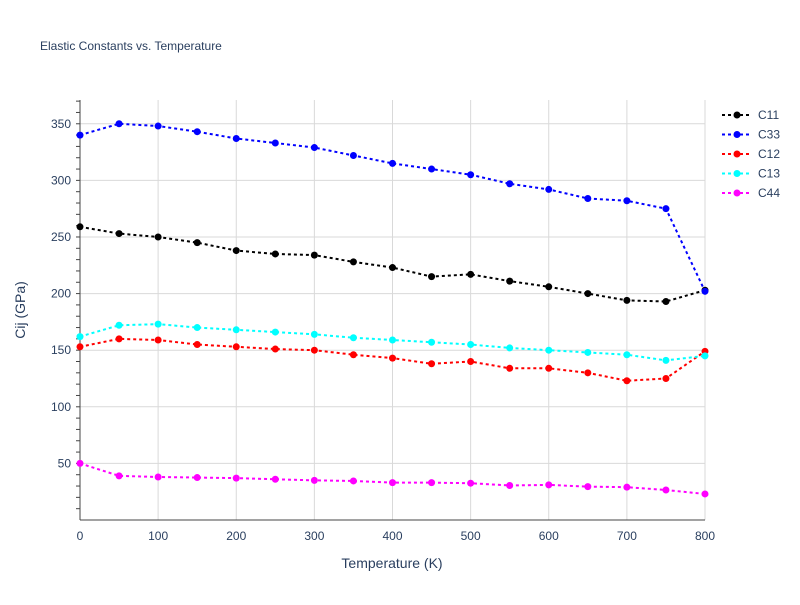 The image size is (800, 605). What do you see at coordinates (20, 310) in the screenshot?
I see `y-axis-label: Cij (GPa)` at bounding box center [20, 310].